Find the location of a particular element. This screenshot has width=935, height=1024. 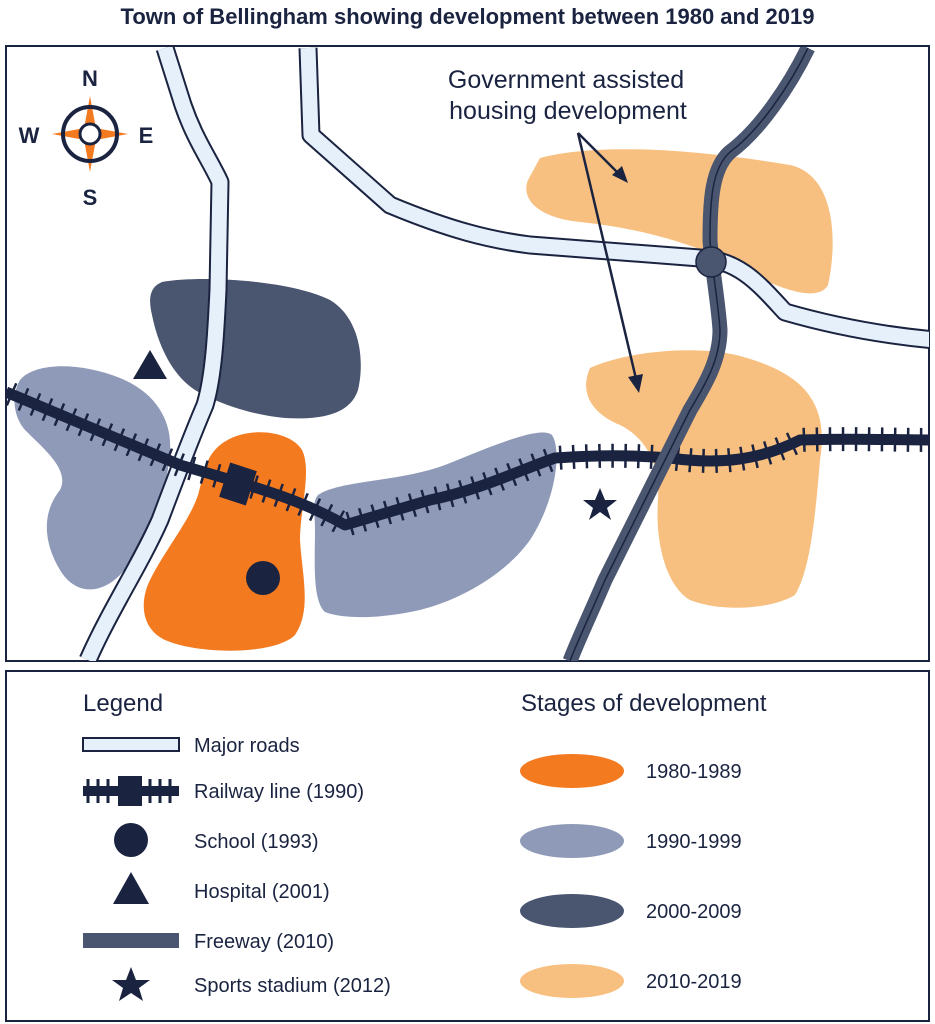

legend-label-school: School (1993) is located at coordinates (256, 842).